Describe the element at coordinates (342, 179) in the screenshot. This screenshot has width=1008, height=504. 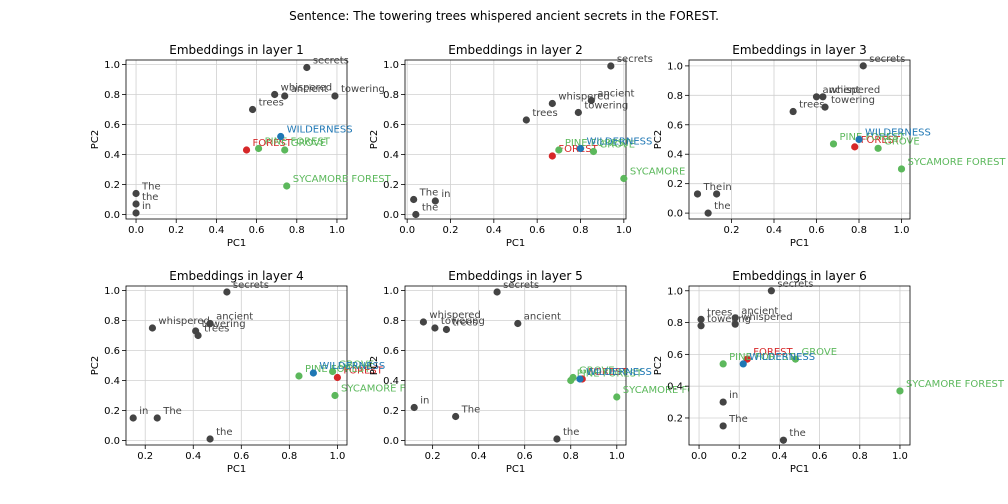
I see `point-label: SYCAMORE FOREST` at that location.